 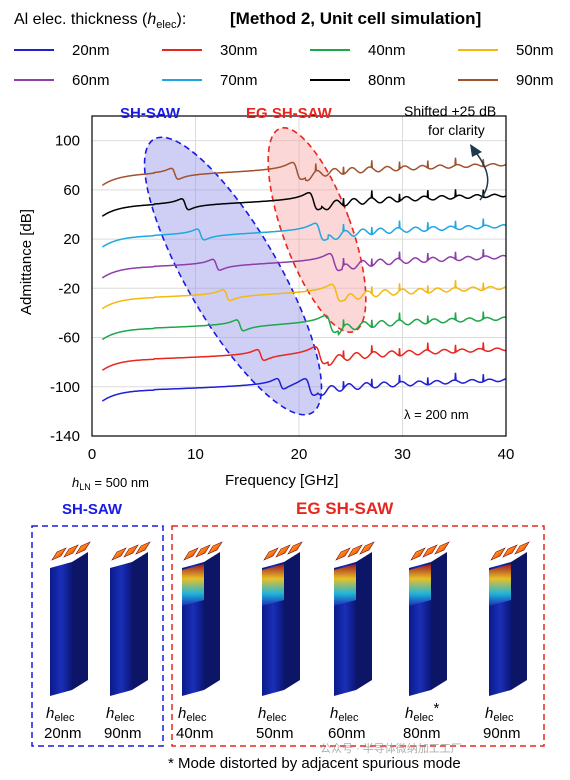 What do you see at coordinates (97, 636) in the screenshot?
I see `sh-saw-box` at bounding box center [97, 636].